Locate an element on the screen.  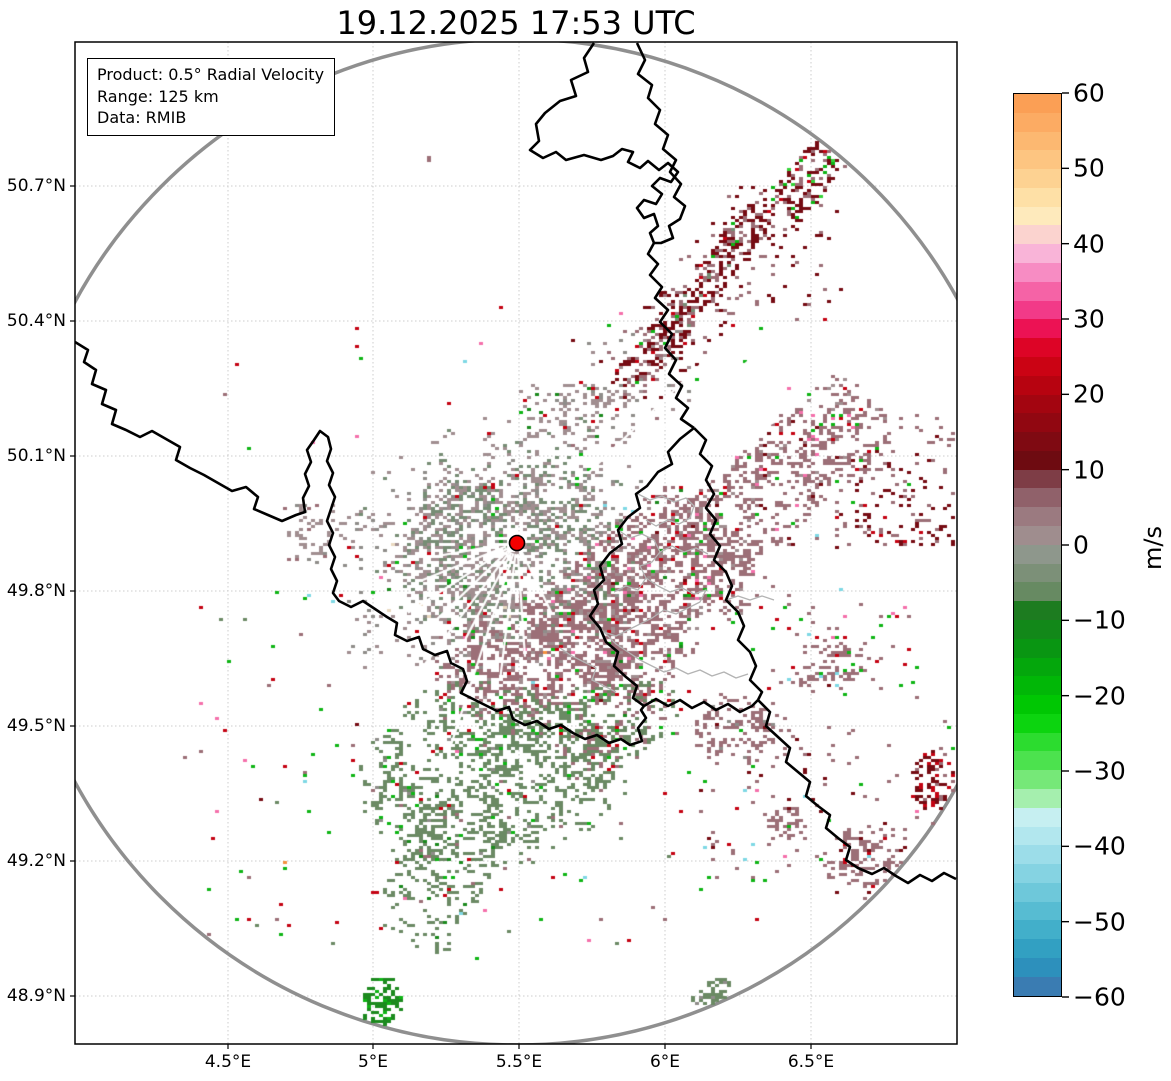
colorbar-tick-label: −60 is located at coordinates (1099, 997).